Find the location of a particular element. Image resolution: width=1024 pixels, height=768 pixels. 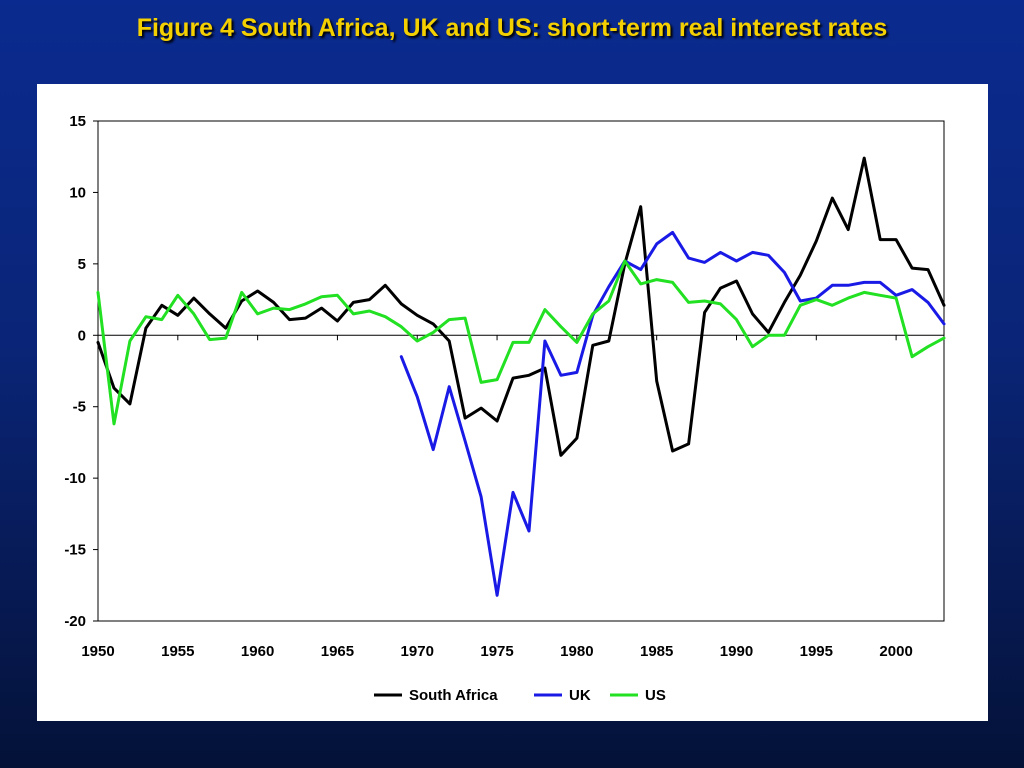

y-tick-label: 5 is located at coordinates (82, 264).